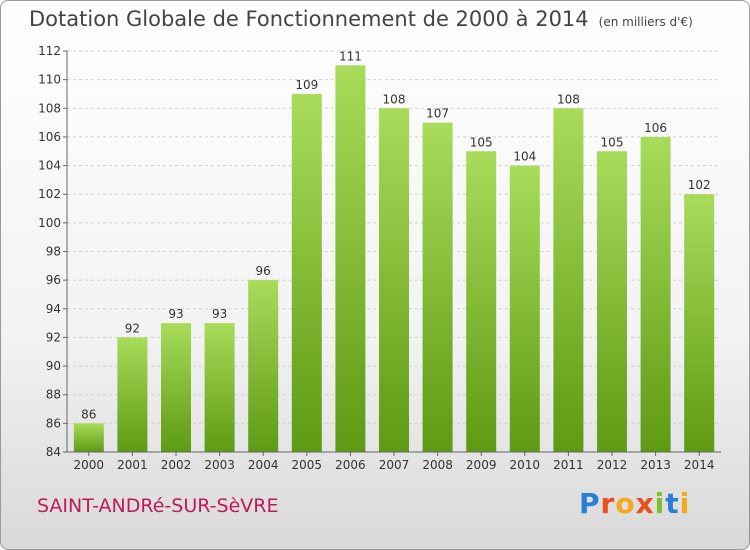  What do you see at coordinates (481, 465) in the screenshot?
I see `x-tick-label-2009: 2009` at bounding box center [481, 465].